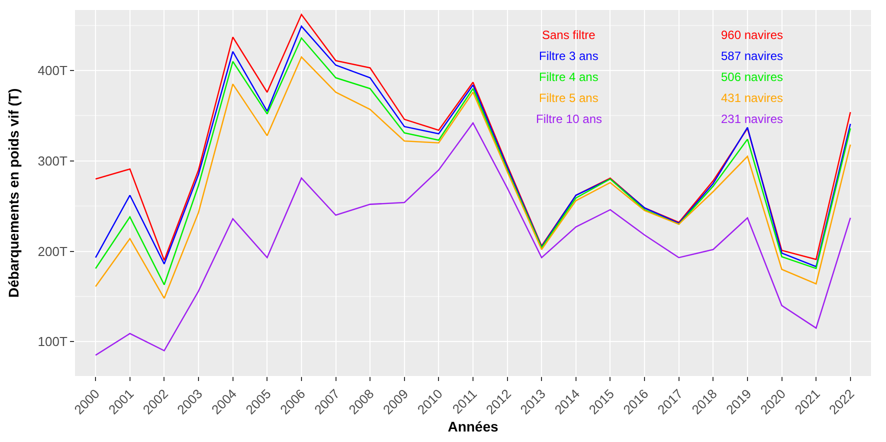  What do you see at coordinates (752, 119) in the screenshot?
I see `annotation: 231 navires` at bounding box center [752, 119].